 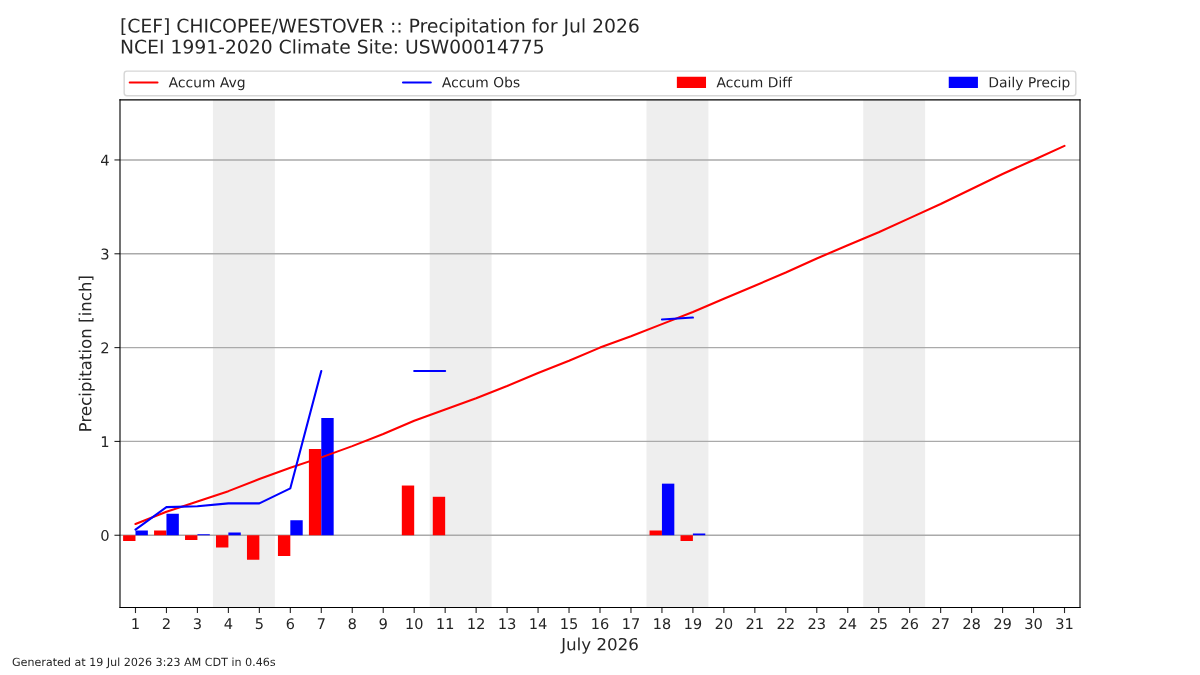 What do you see at coordinates (724, 624) in the screenshot?
I see `x-tick-label: 20` at bounding box center [724, 624].